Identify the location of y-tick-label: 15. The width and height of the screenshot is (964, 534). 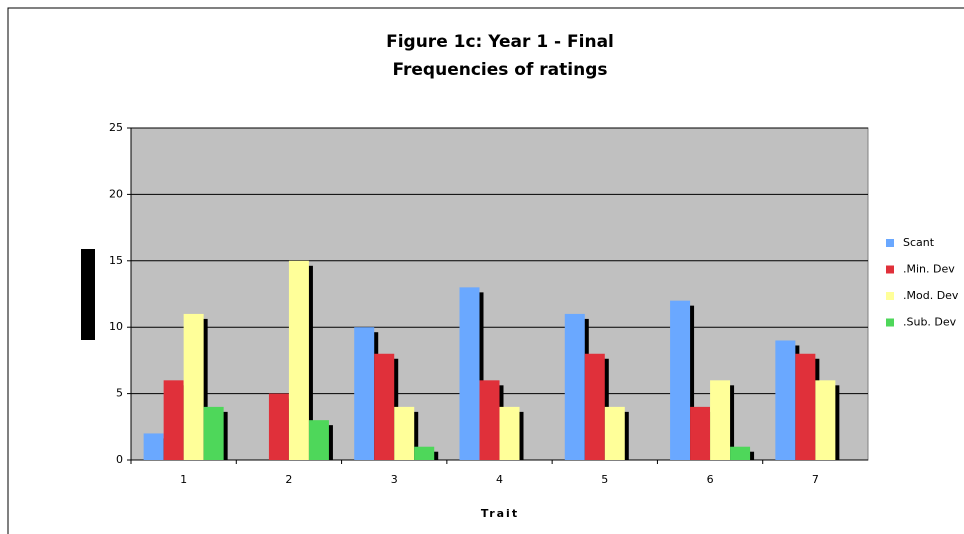
(116, 260).